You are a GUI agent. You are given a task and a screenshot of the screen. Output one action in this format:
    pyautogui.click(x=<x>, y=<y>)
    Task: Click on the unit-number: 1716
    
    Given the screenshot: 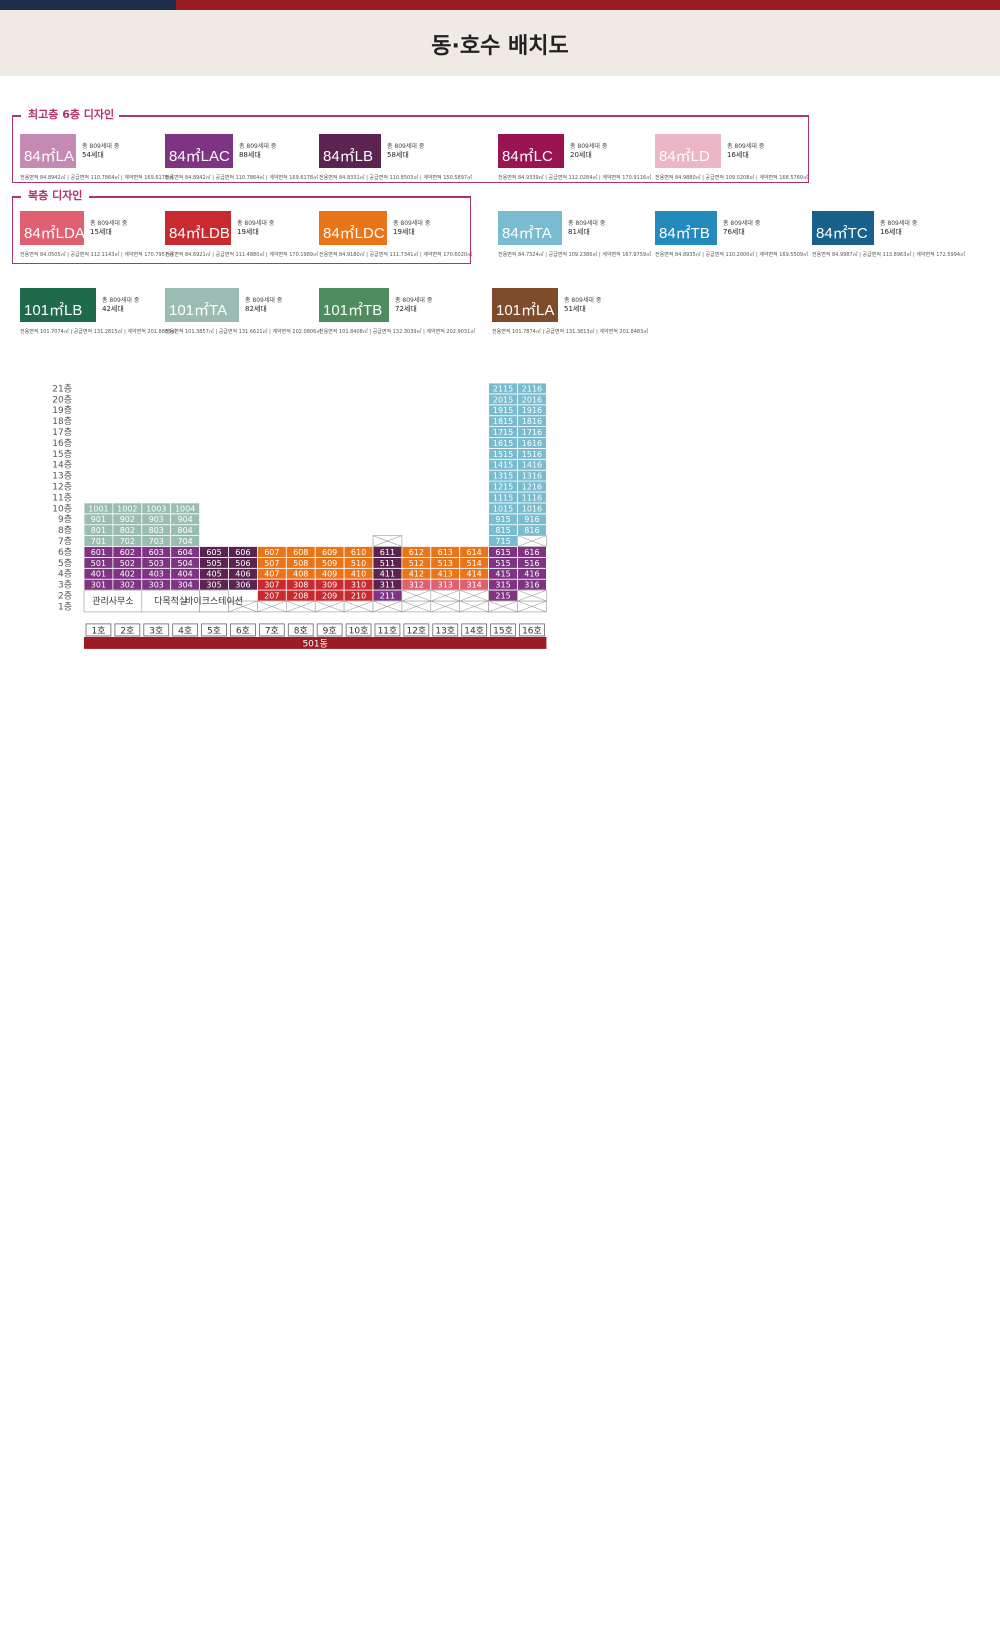 What is the action you would take?
    pyautogui.click(x=532, y=432)
    